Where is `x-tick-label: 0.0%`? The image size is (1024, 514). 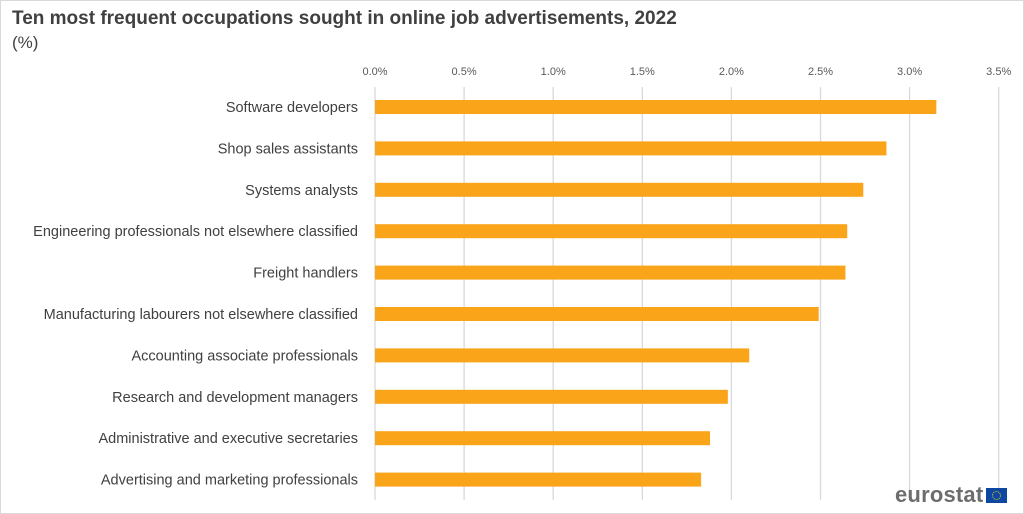 x-tick-label: 0.0% is located at coordinates (374, 72).